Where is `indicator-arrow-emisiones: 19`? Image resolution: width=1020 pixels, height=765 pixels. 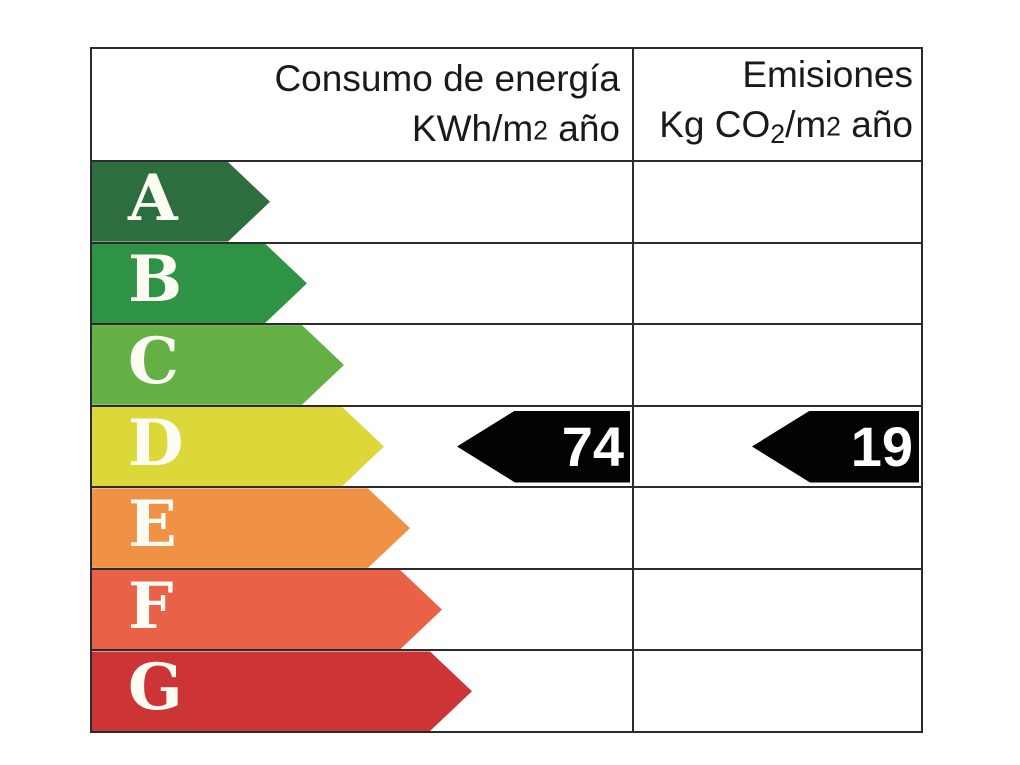
indicator-arrow-emisiones: 19 is located at coordinates (835, 446).